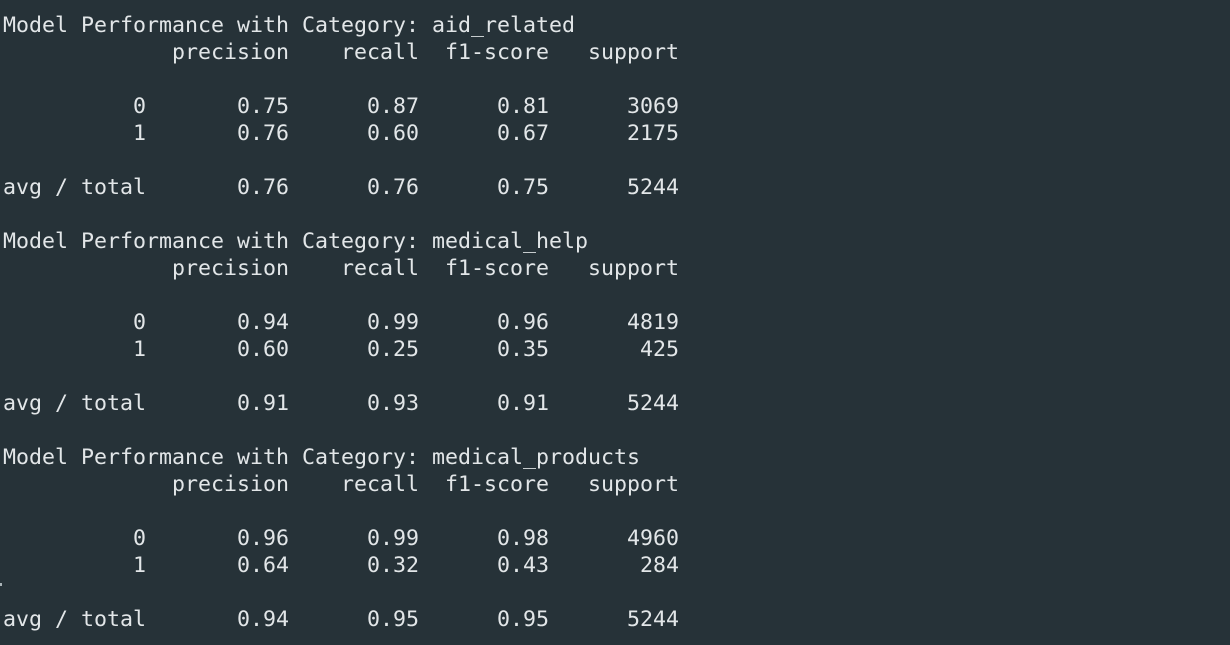 The image size is (1230, 645). What do you see at coordinates (341, 619) in the screenshot?
I see `report-row-avg-total: avg / total 0.94 0.95 0.95 5244` at bounding box center [341, 619].